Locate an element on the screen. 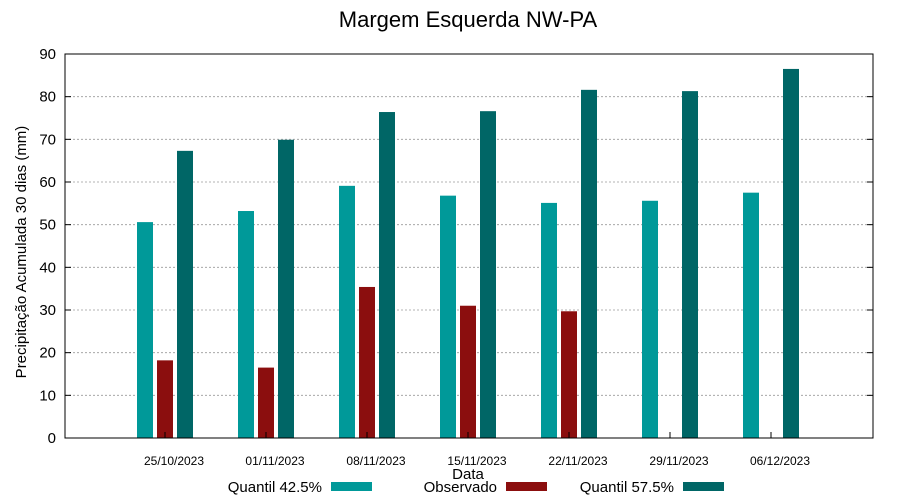  x-tick-label: 08/11/2023 is located at coordinates (375, 461).